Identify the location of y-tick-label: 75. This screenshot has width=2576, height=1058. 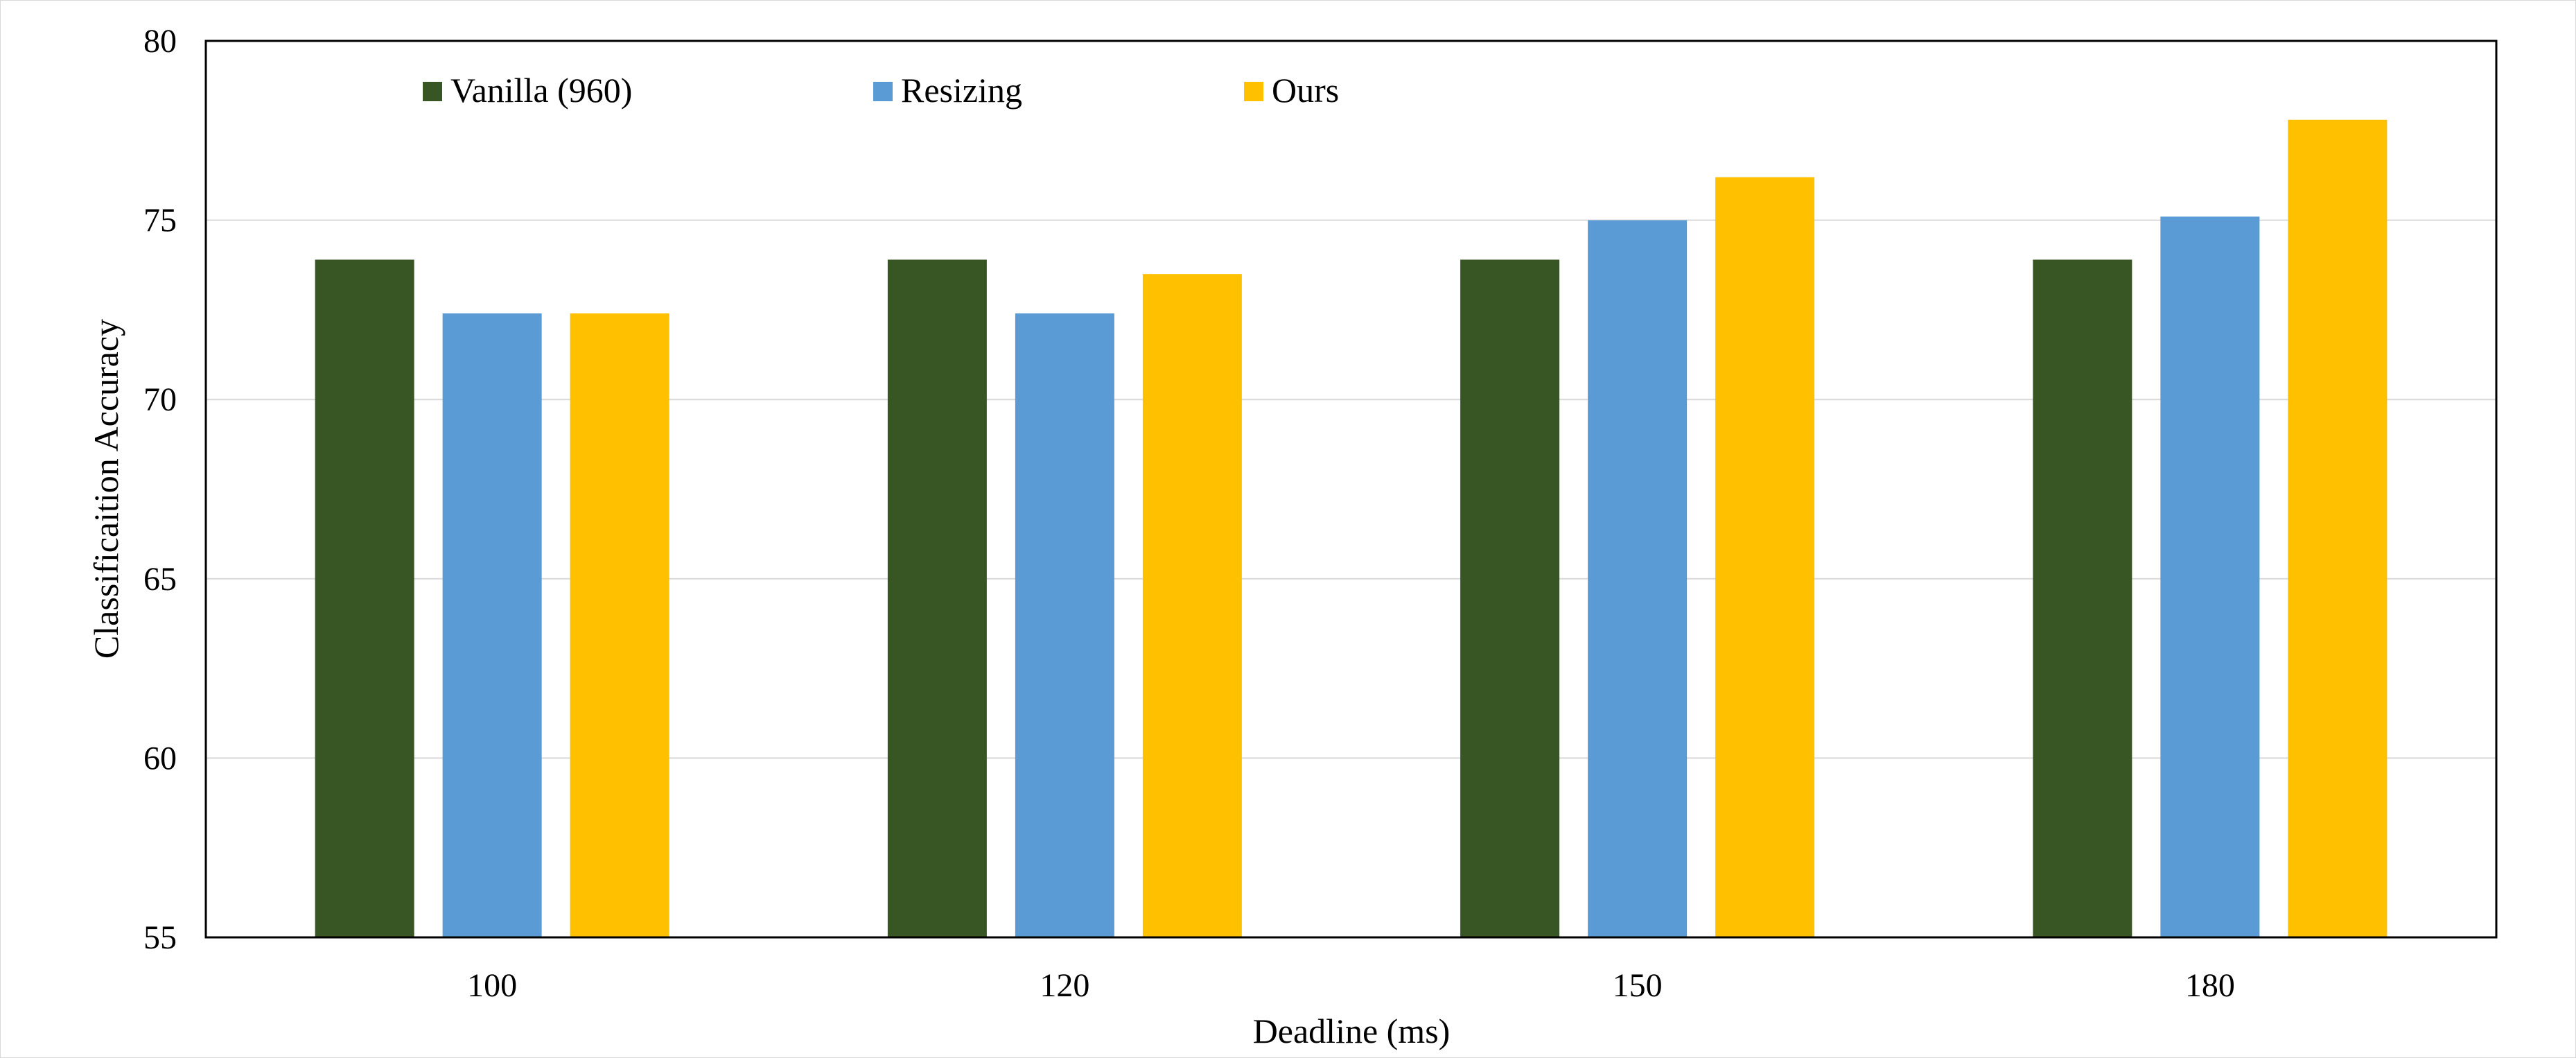
(160, 220).